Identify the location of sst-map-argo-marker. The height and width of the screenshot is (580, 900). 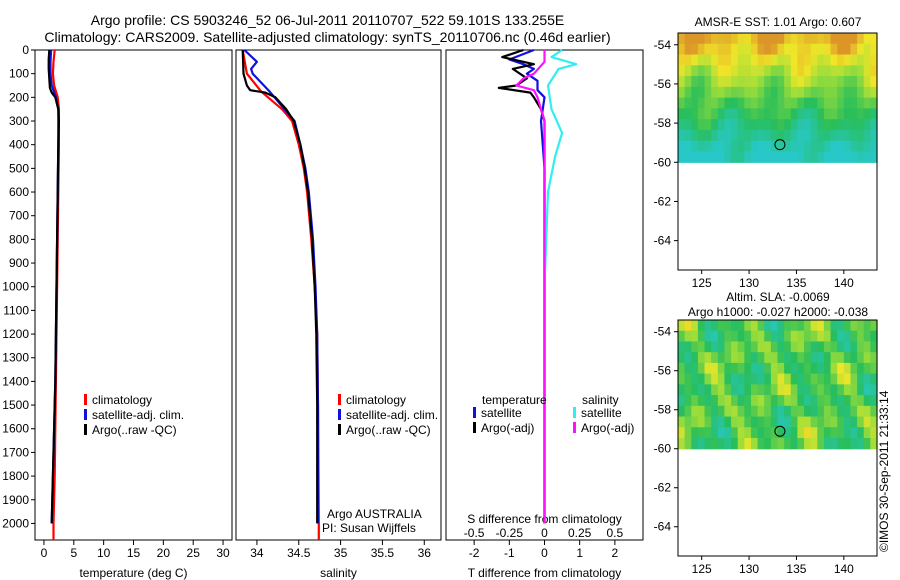
(780, 145).